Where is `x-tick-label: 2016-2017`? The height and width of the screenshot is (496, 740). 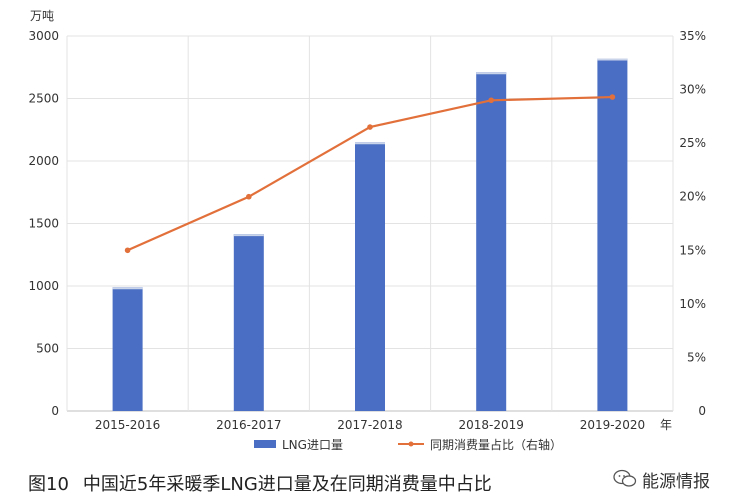
x-tick-label: 2016-2017 is located at coordinates (248, 425).